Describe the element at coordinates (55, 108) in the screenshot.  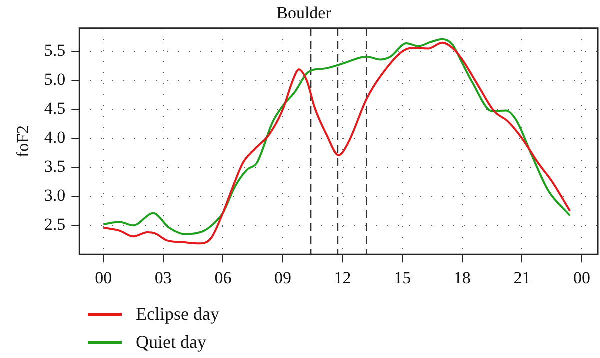
I see `y-tick-label: 4.5` at that location.